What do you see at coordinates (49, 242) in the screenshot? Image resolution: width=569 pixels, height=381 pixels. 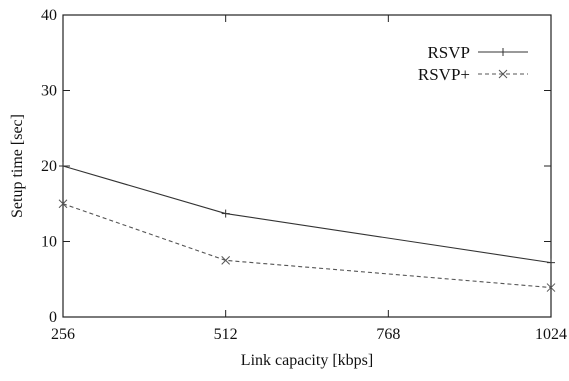 I see `y-tick-label: 10` at bounding box center [49, 242].